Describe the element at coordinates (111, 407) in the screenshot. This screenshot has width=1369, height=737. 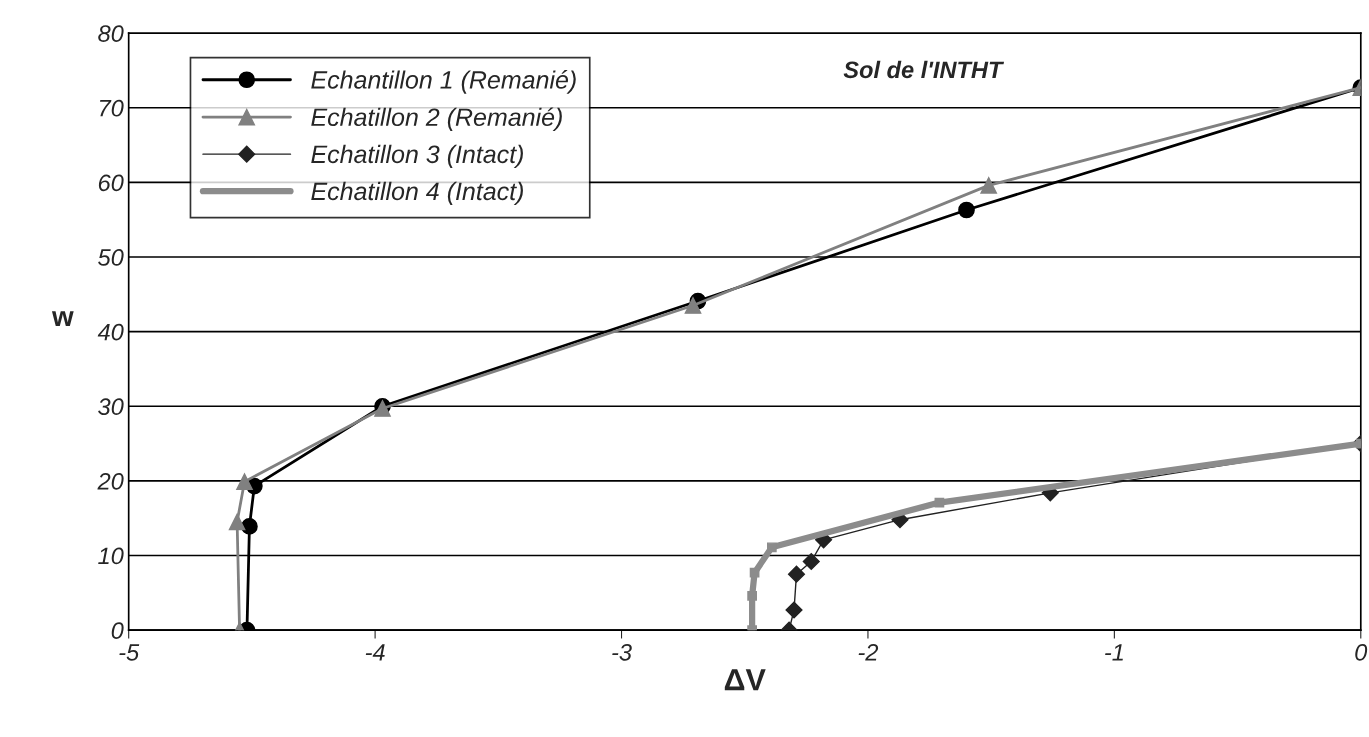
I see `y-tick-label: 30` at that location.